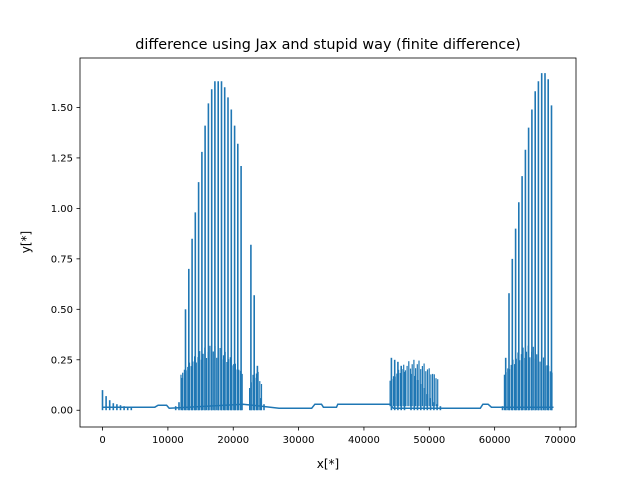 This screenshot has width=640, height=480. Describe the element at coordinates (168, 440) in the screenshot. I see `x-tick-label-1: 10000` at that location.